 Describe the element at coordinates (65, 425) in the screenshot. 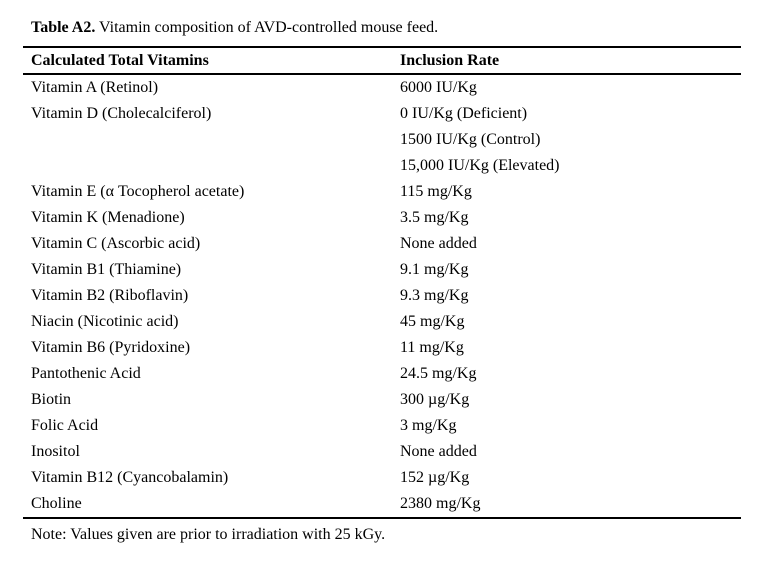

I see `vitamin-name-cell: Folic Acid` at that location.